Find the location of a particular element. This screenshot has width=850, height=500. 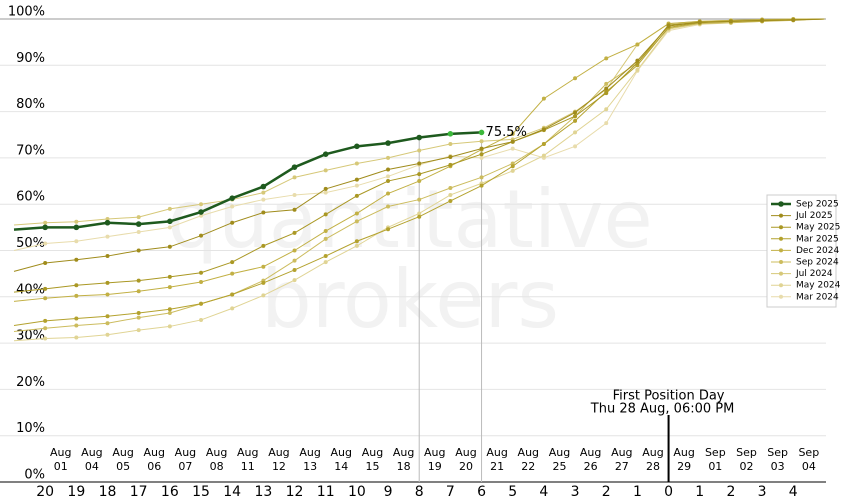

date-label: Sep 02 is located at coordinates (746, 459).